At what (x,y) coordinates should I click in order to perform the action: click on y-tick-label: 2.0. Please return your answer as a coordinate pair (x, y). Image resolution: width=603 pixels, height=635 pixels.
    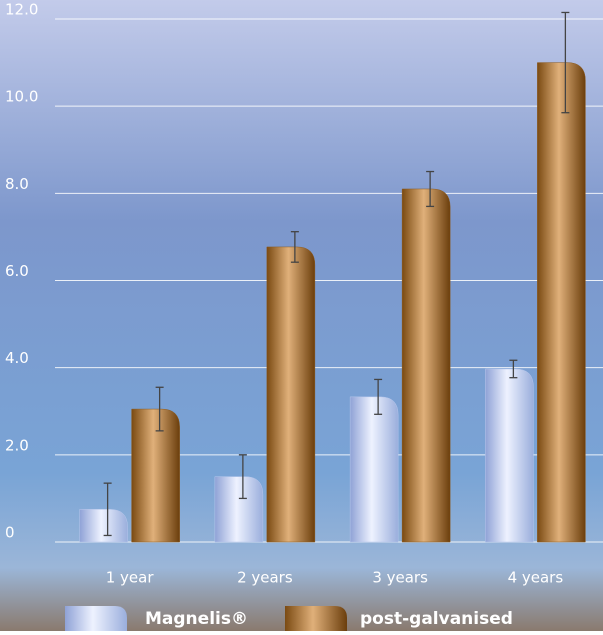
    Looking at the image, I should click on (17, 445).